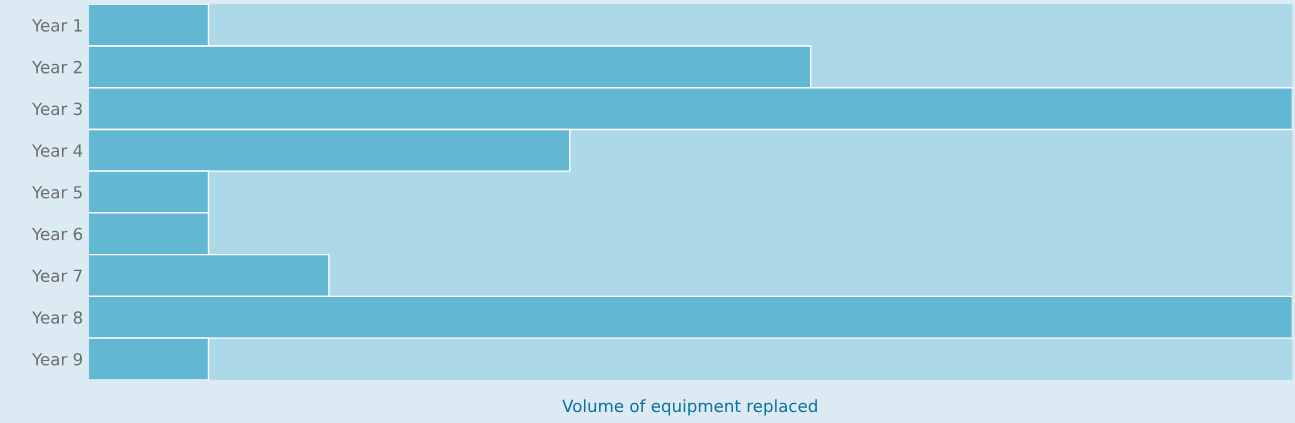 The image size is (1295, 423). Describe the element at coordinates (57, 150) in the screenshot. I see `y-tick-label: Year 4` at that location.